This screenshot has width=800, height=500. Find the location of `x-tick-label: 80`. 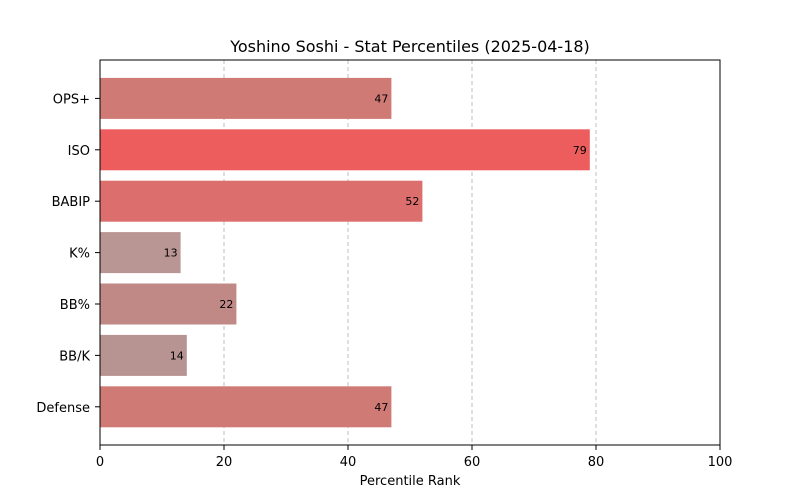

x-tick-label: 80 is located at coordinates (596, 462).